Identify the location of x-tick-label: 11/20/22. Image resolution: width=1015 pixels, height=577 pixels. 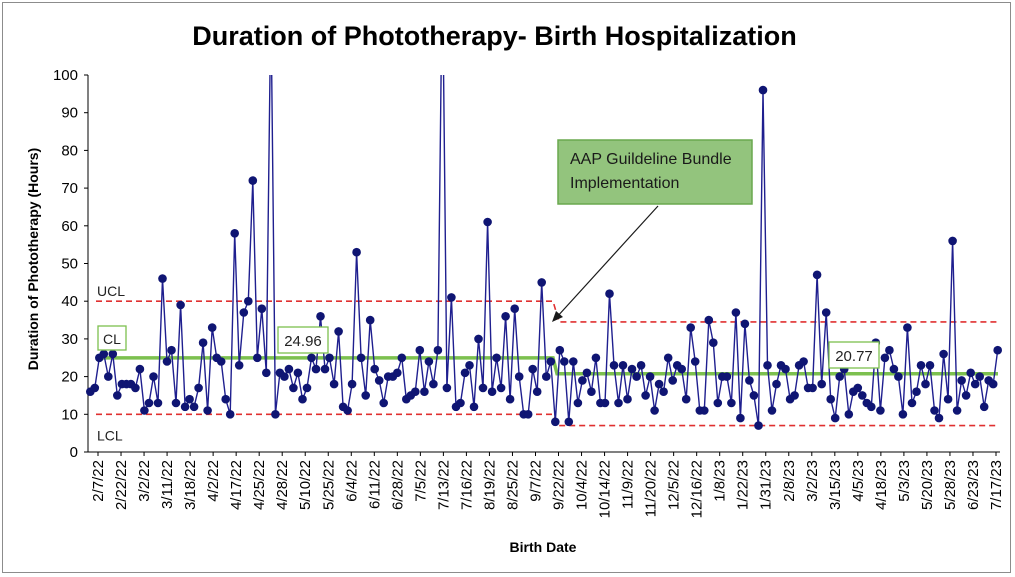
(651, 488).